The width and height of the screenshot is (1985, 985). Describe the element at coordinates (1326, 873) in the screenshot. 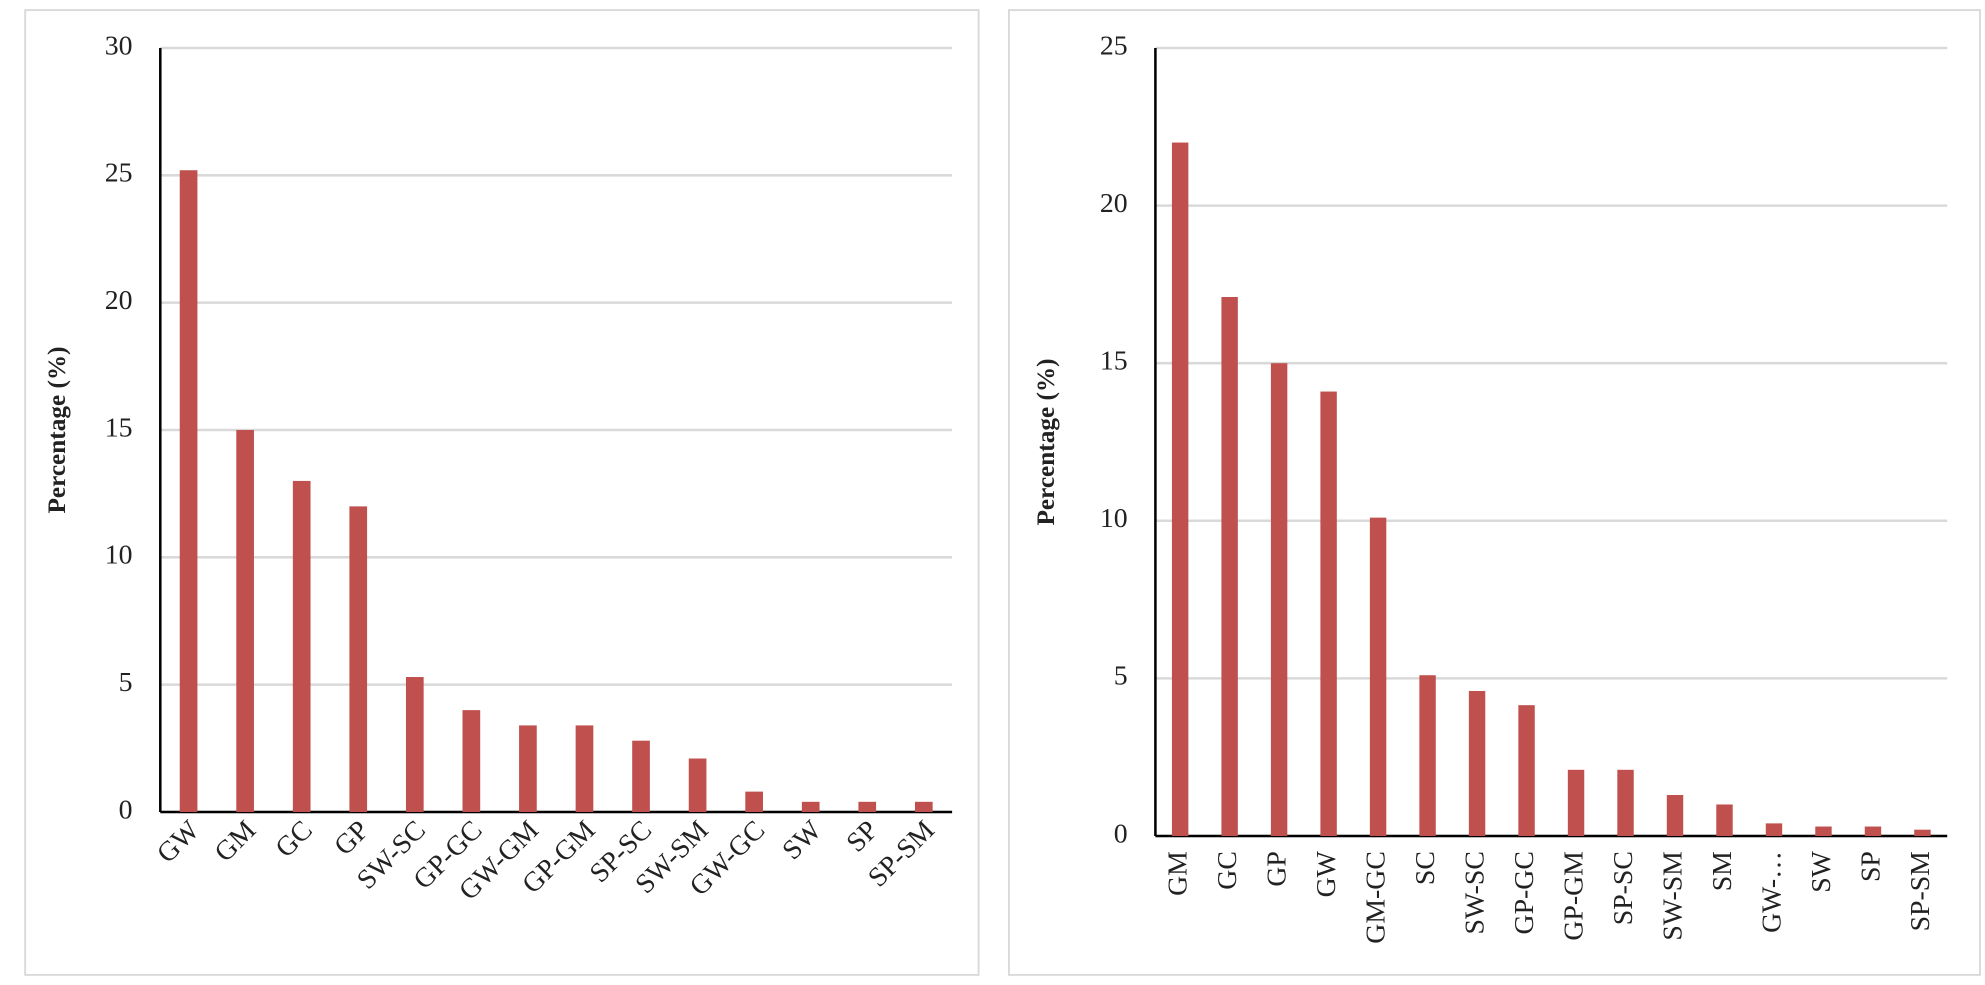

I see `x-tick-label: GW` at that location.